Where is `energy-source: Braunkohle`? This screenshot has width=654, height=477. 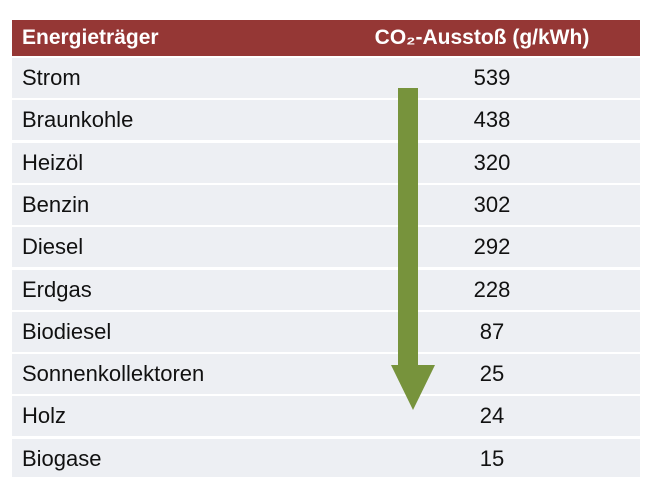 energy-source: Braunkohle is located at coordinates (78, 120).